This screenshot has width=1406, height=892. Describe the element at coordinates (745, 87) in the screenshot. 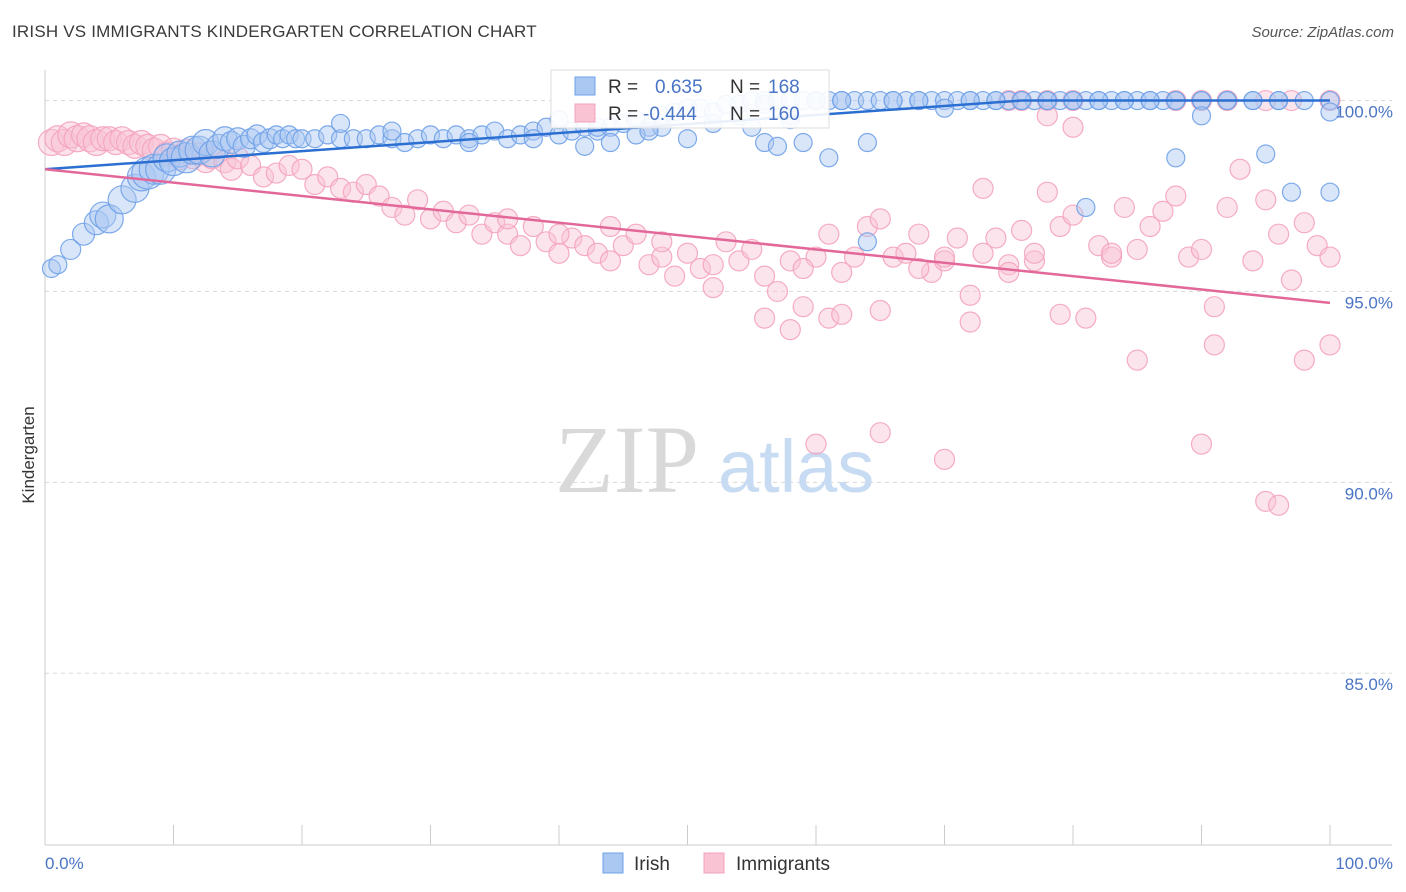

I see `legend-irish-n-label: N =` at that location.